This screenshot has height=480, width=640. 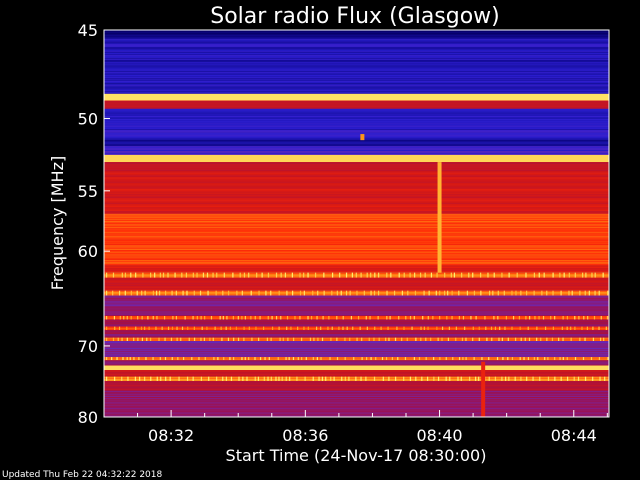 What do you see at coordinates (439, 217) in the screenshot?
I see `burst-event` at bounding box center [439, 217].